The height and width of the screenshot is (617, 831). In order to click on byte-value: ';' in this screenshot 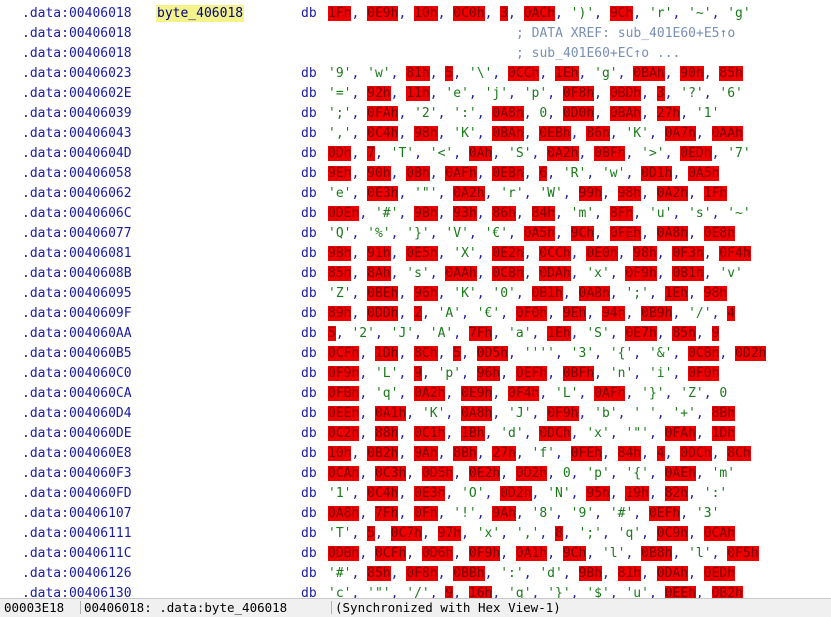, I will do `click(637, 293)`.